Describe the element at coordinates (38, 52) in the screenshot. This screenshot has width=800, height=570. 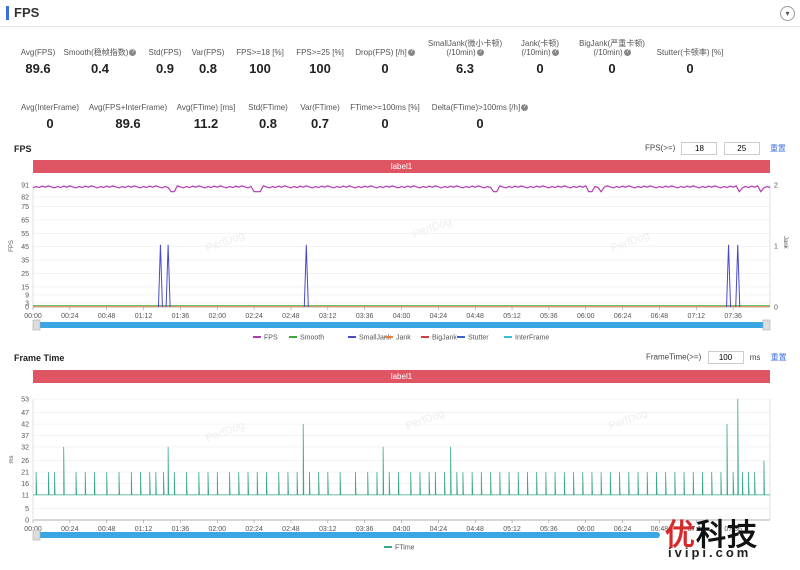
I see `metric-label: Avg(FPS)` at that location.